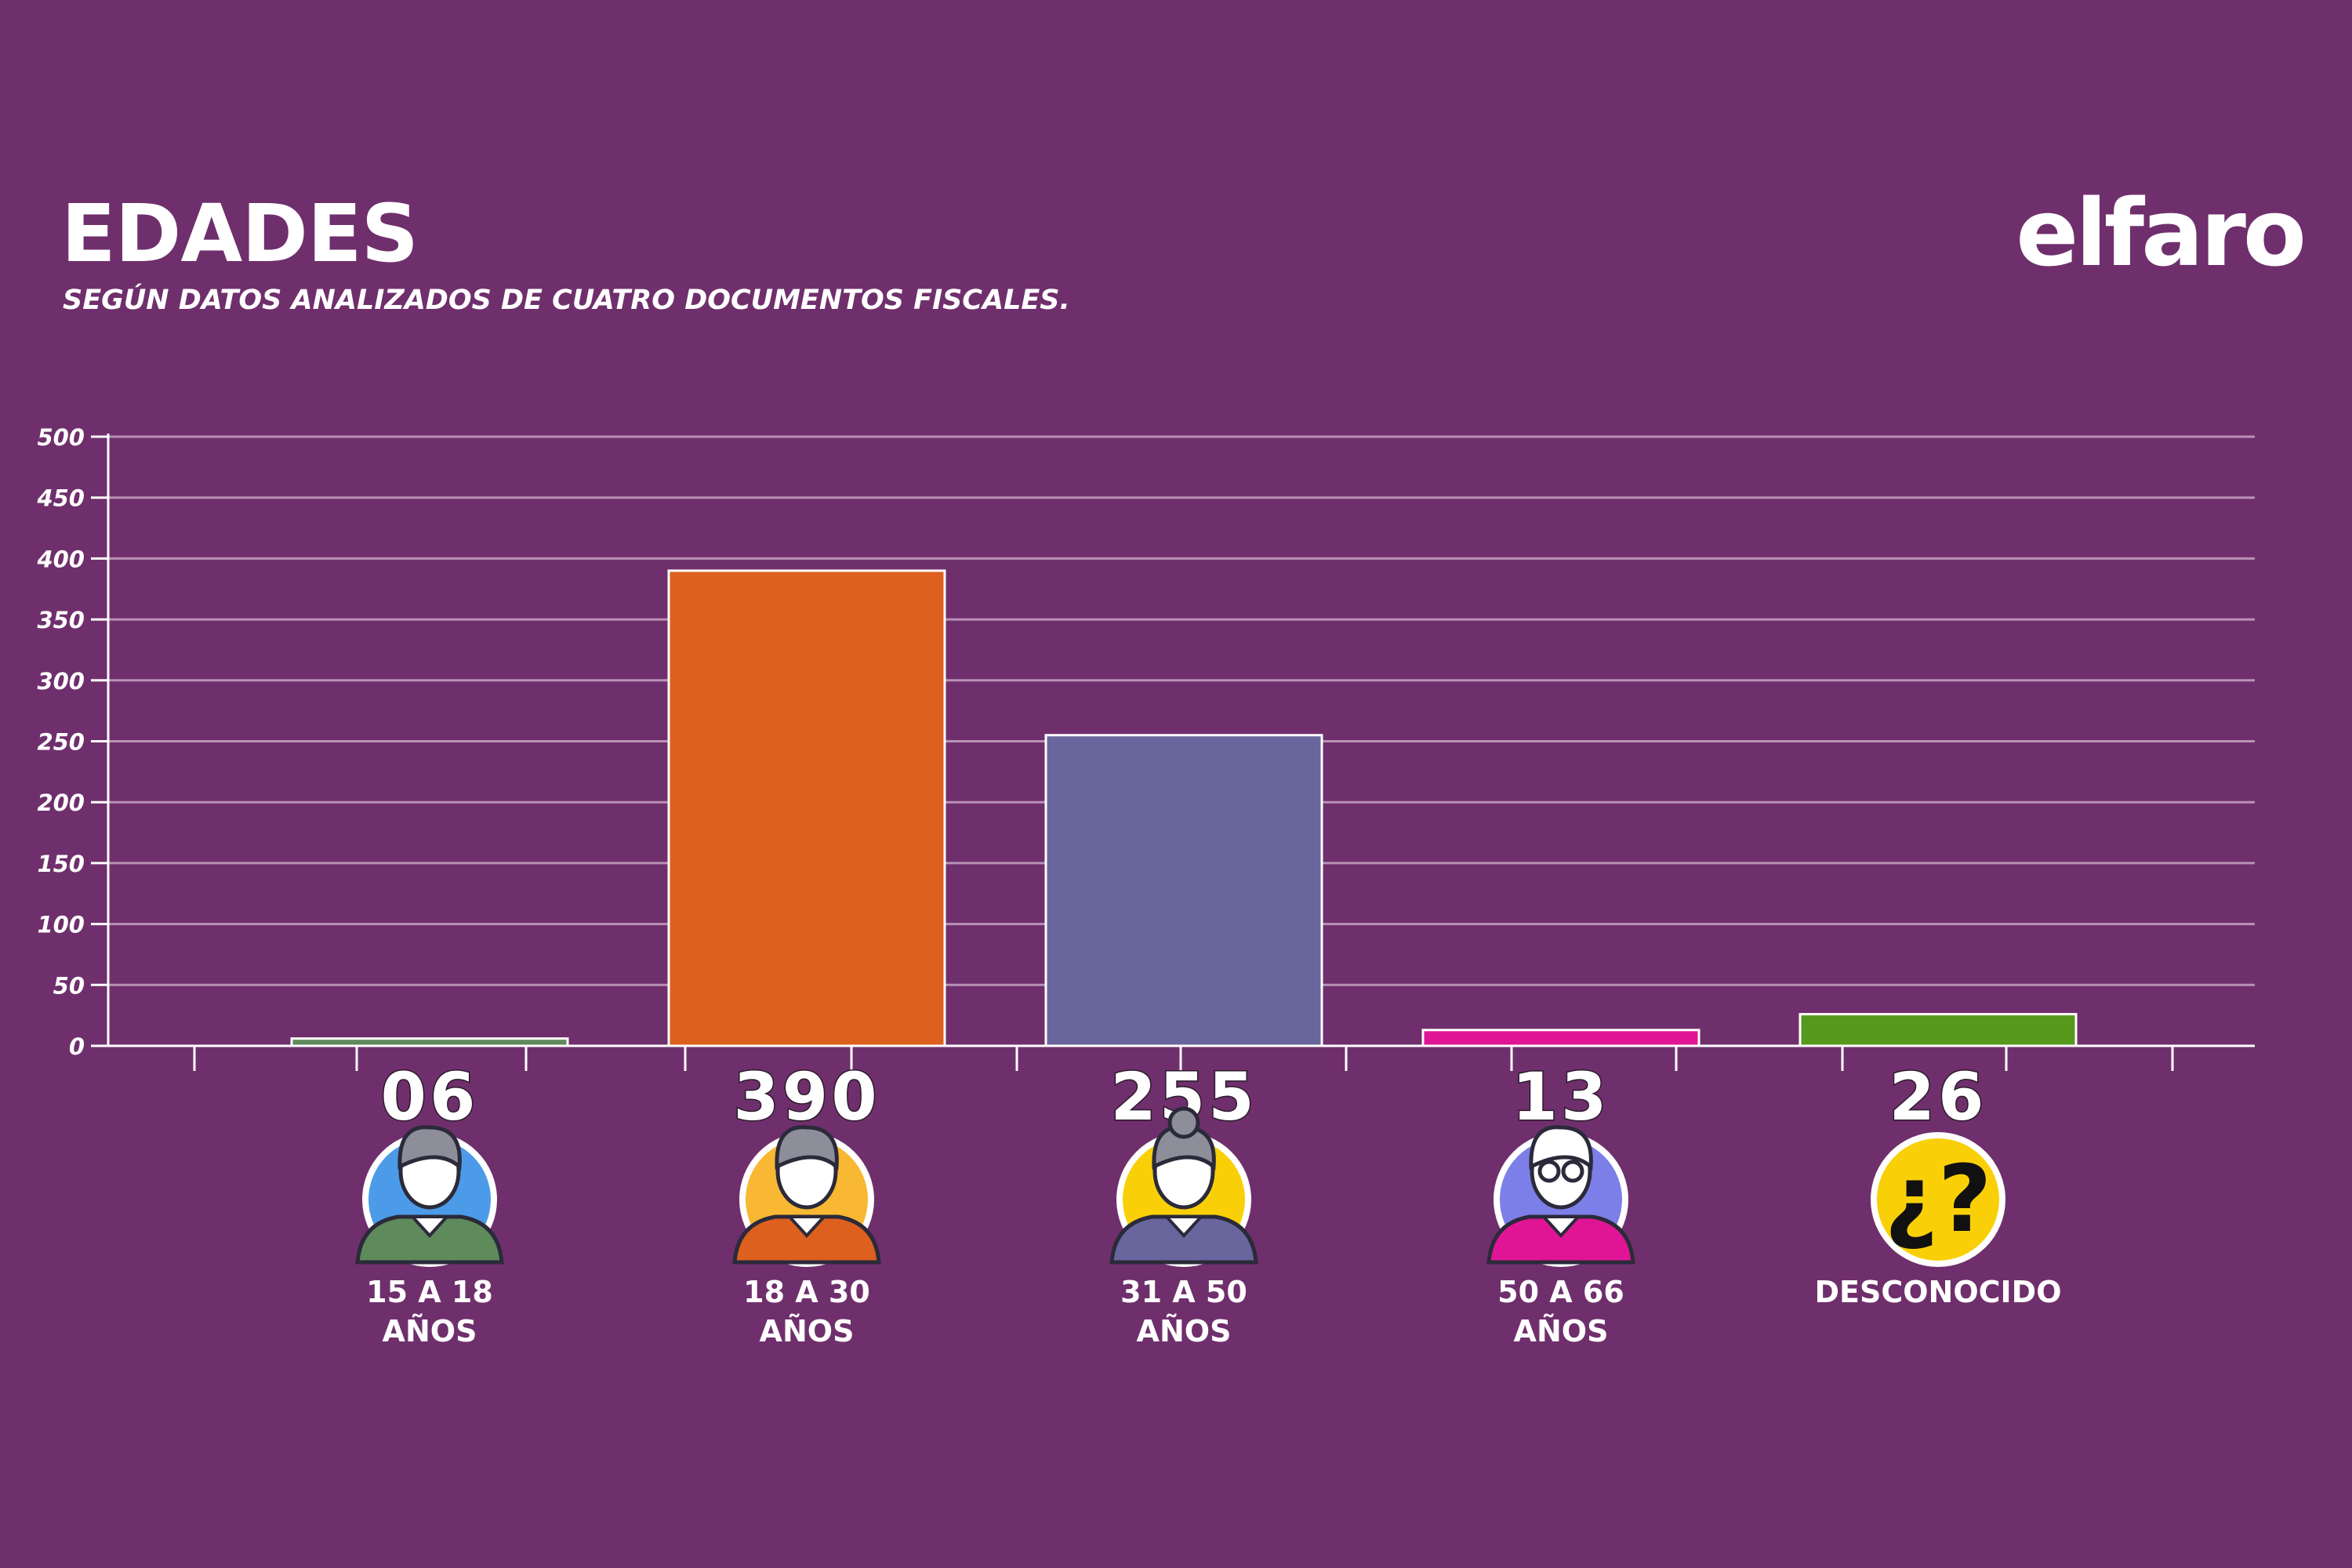 The image size is (2352, 1568). What do you see at coordinates (1938, 1292) in the screenshot?
I see `category-label: DESCONOCIDO` at bounding box center [1938, 1292].